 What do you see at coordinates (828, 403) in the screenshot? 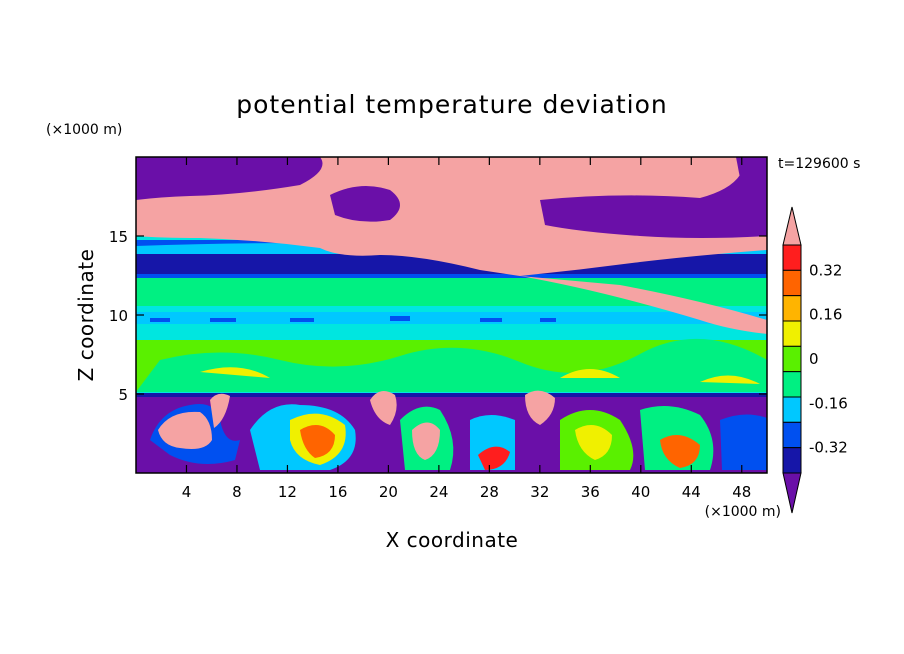
I see `colorbar-label: -0.16` at bounding box center [828, 403].